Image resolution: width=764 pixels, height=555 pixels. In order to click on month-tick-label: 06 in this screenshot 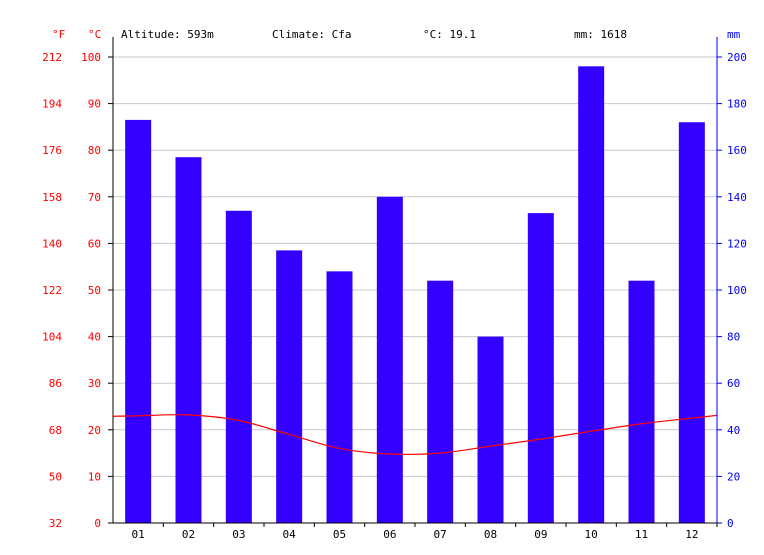, I will do `click(389, 534)`.